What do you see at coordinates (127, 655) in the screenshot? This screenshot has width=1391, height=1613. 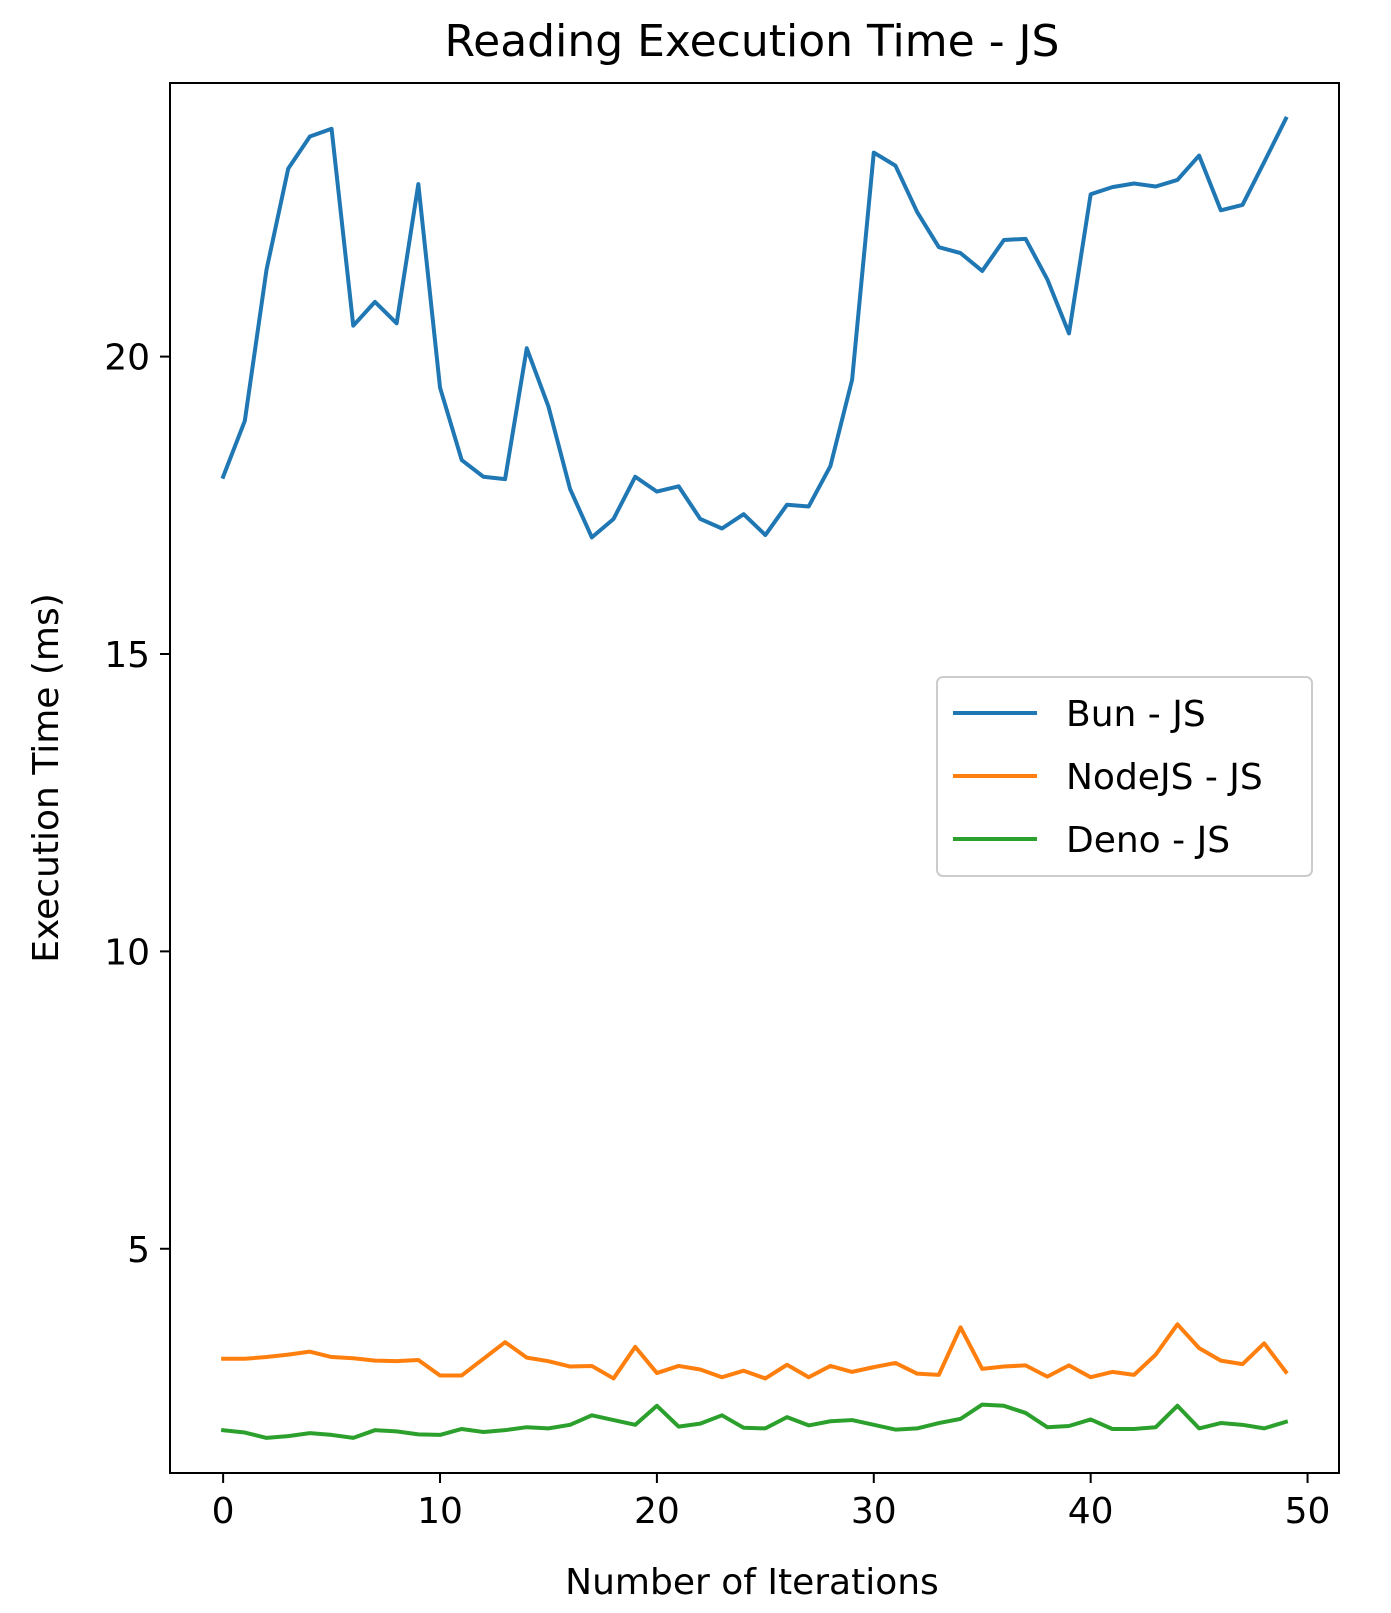 I see `y-tick-label: 15` at bounding box center [127, 655].